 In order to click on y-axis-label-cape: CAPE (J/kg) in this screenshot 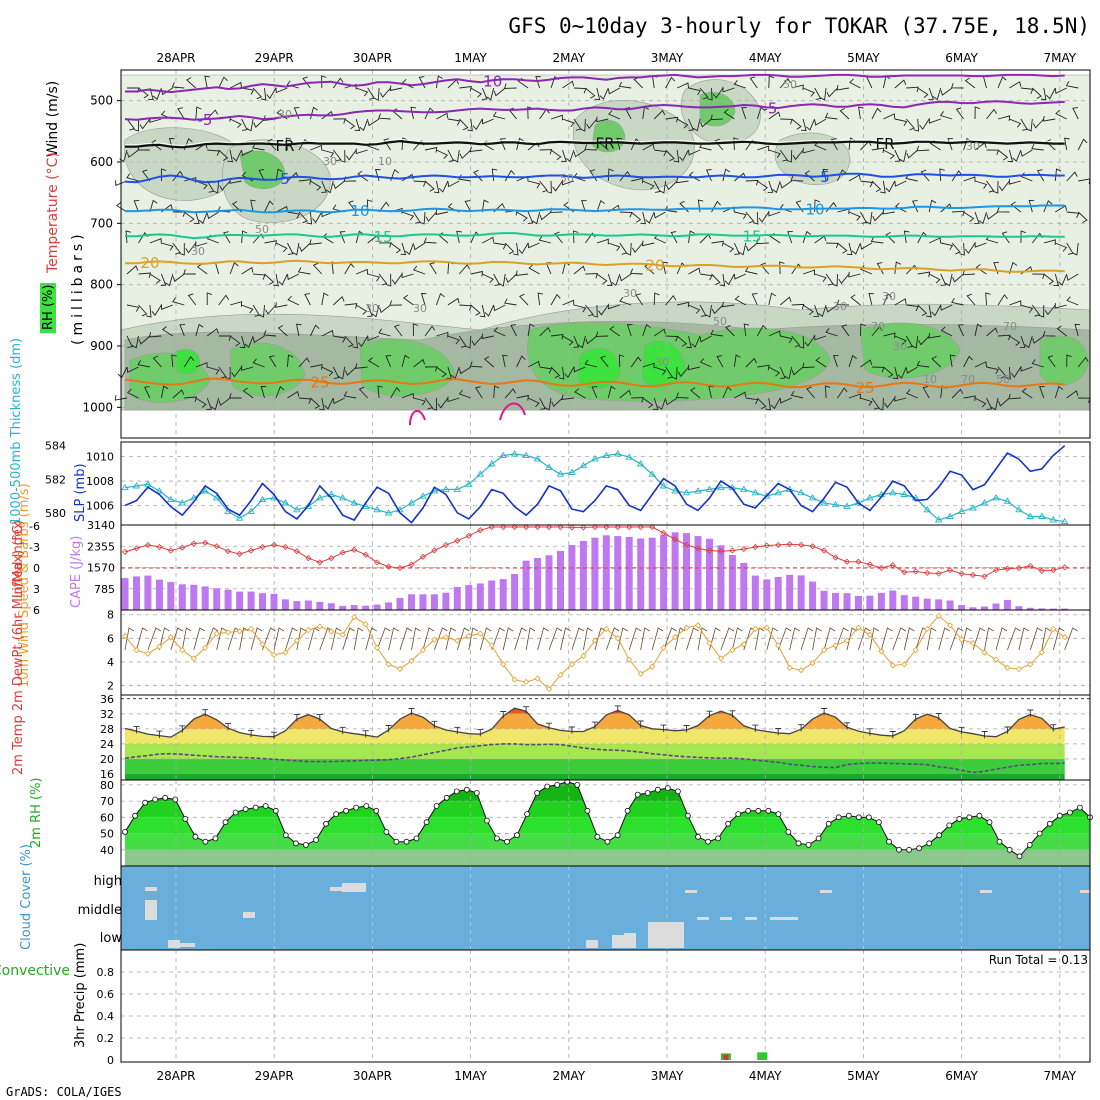, I will do `click(76, 572)`.